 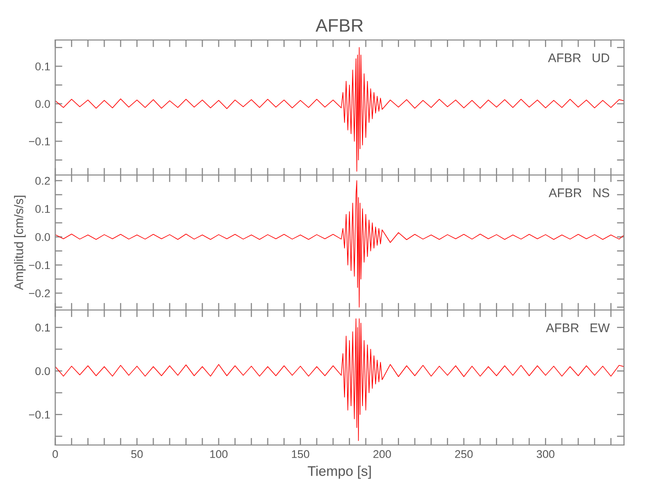 What do you see at coordinates (301, 454) in the screenshot?
I see `x-tick-label: 150` at bounding box center [301, 454].